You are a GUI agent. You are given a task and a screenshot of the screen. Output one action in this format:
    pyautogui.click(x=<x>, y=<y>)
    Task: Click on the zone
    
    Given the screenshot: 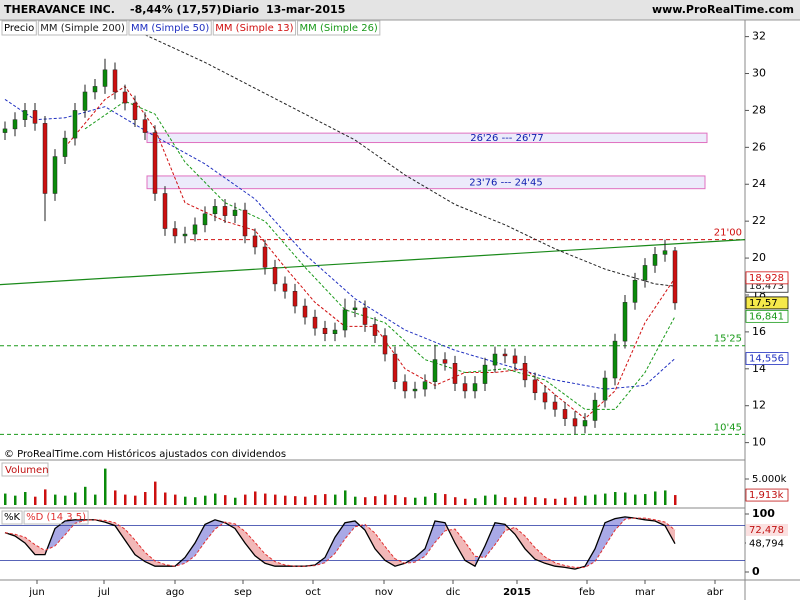 What is the action you would take?
    pyautogui.click(x=426, y=182)
    